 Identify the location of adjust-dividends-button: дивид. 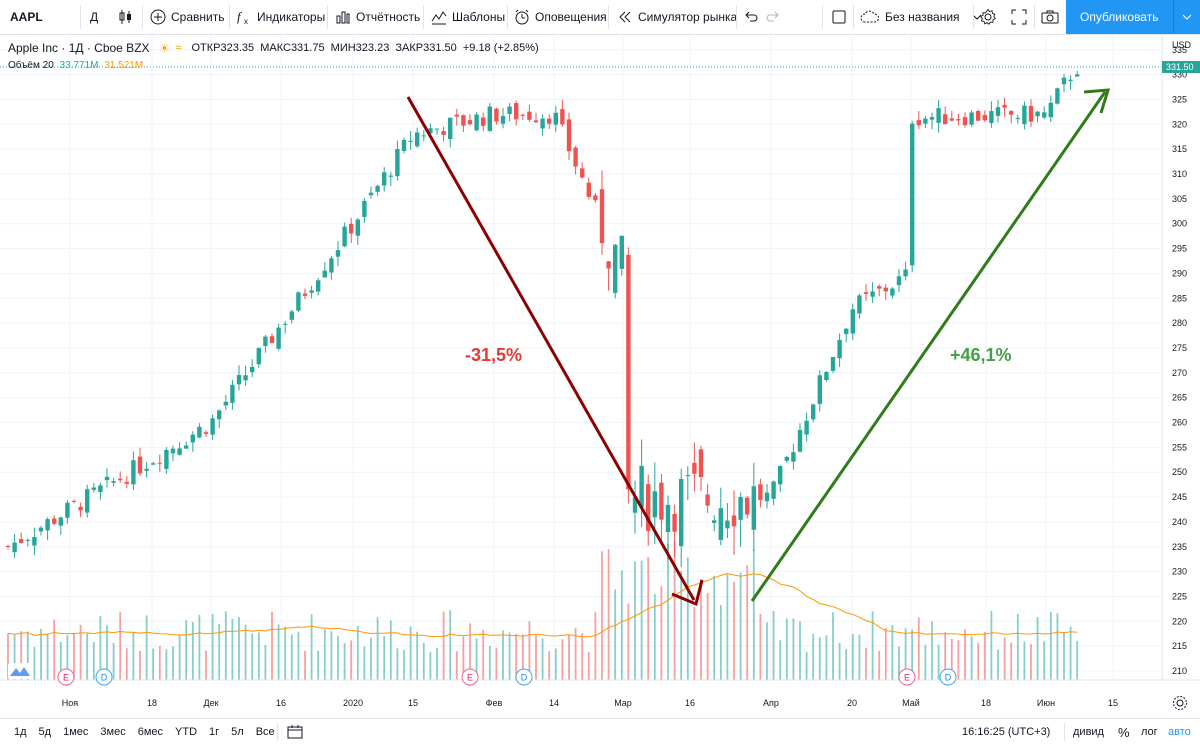
(1088, 732).